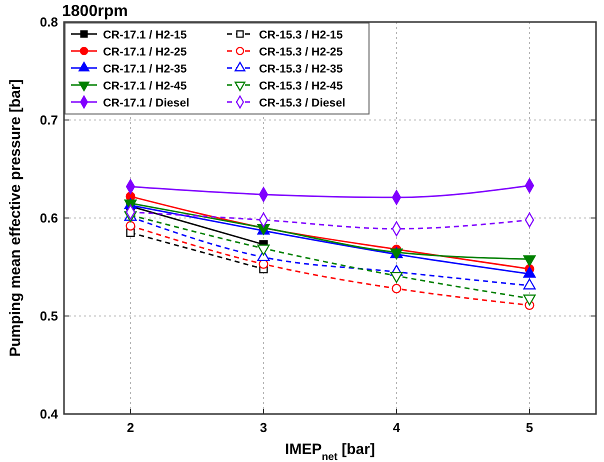 The width and height of the screenshot is (604, 462). I want to click on legend-label: CR-17.1 / H2-45, so click(145, 86).